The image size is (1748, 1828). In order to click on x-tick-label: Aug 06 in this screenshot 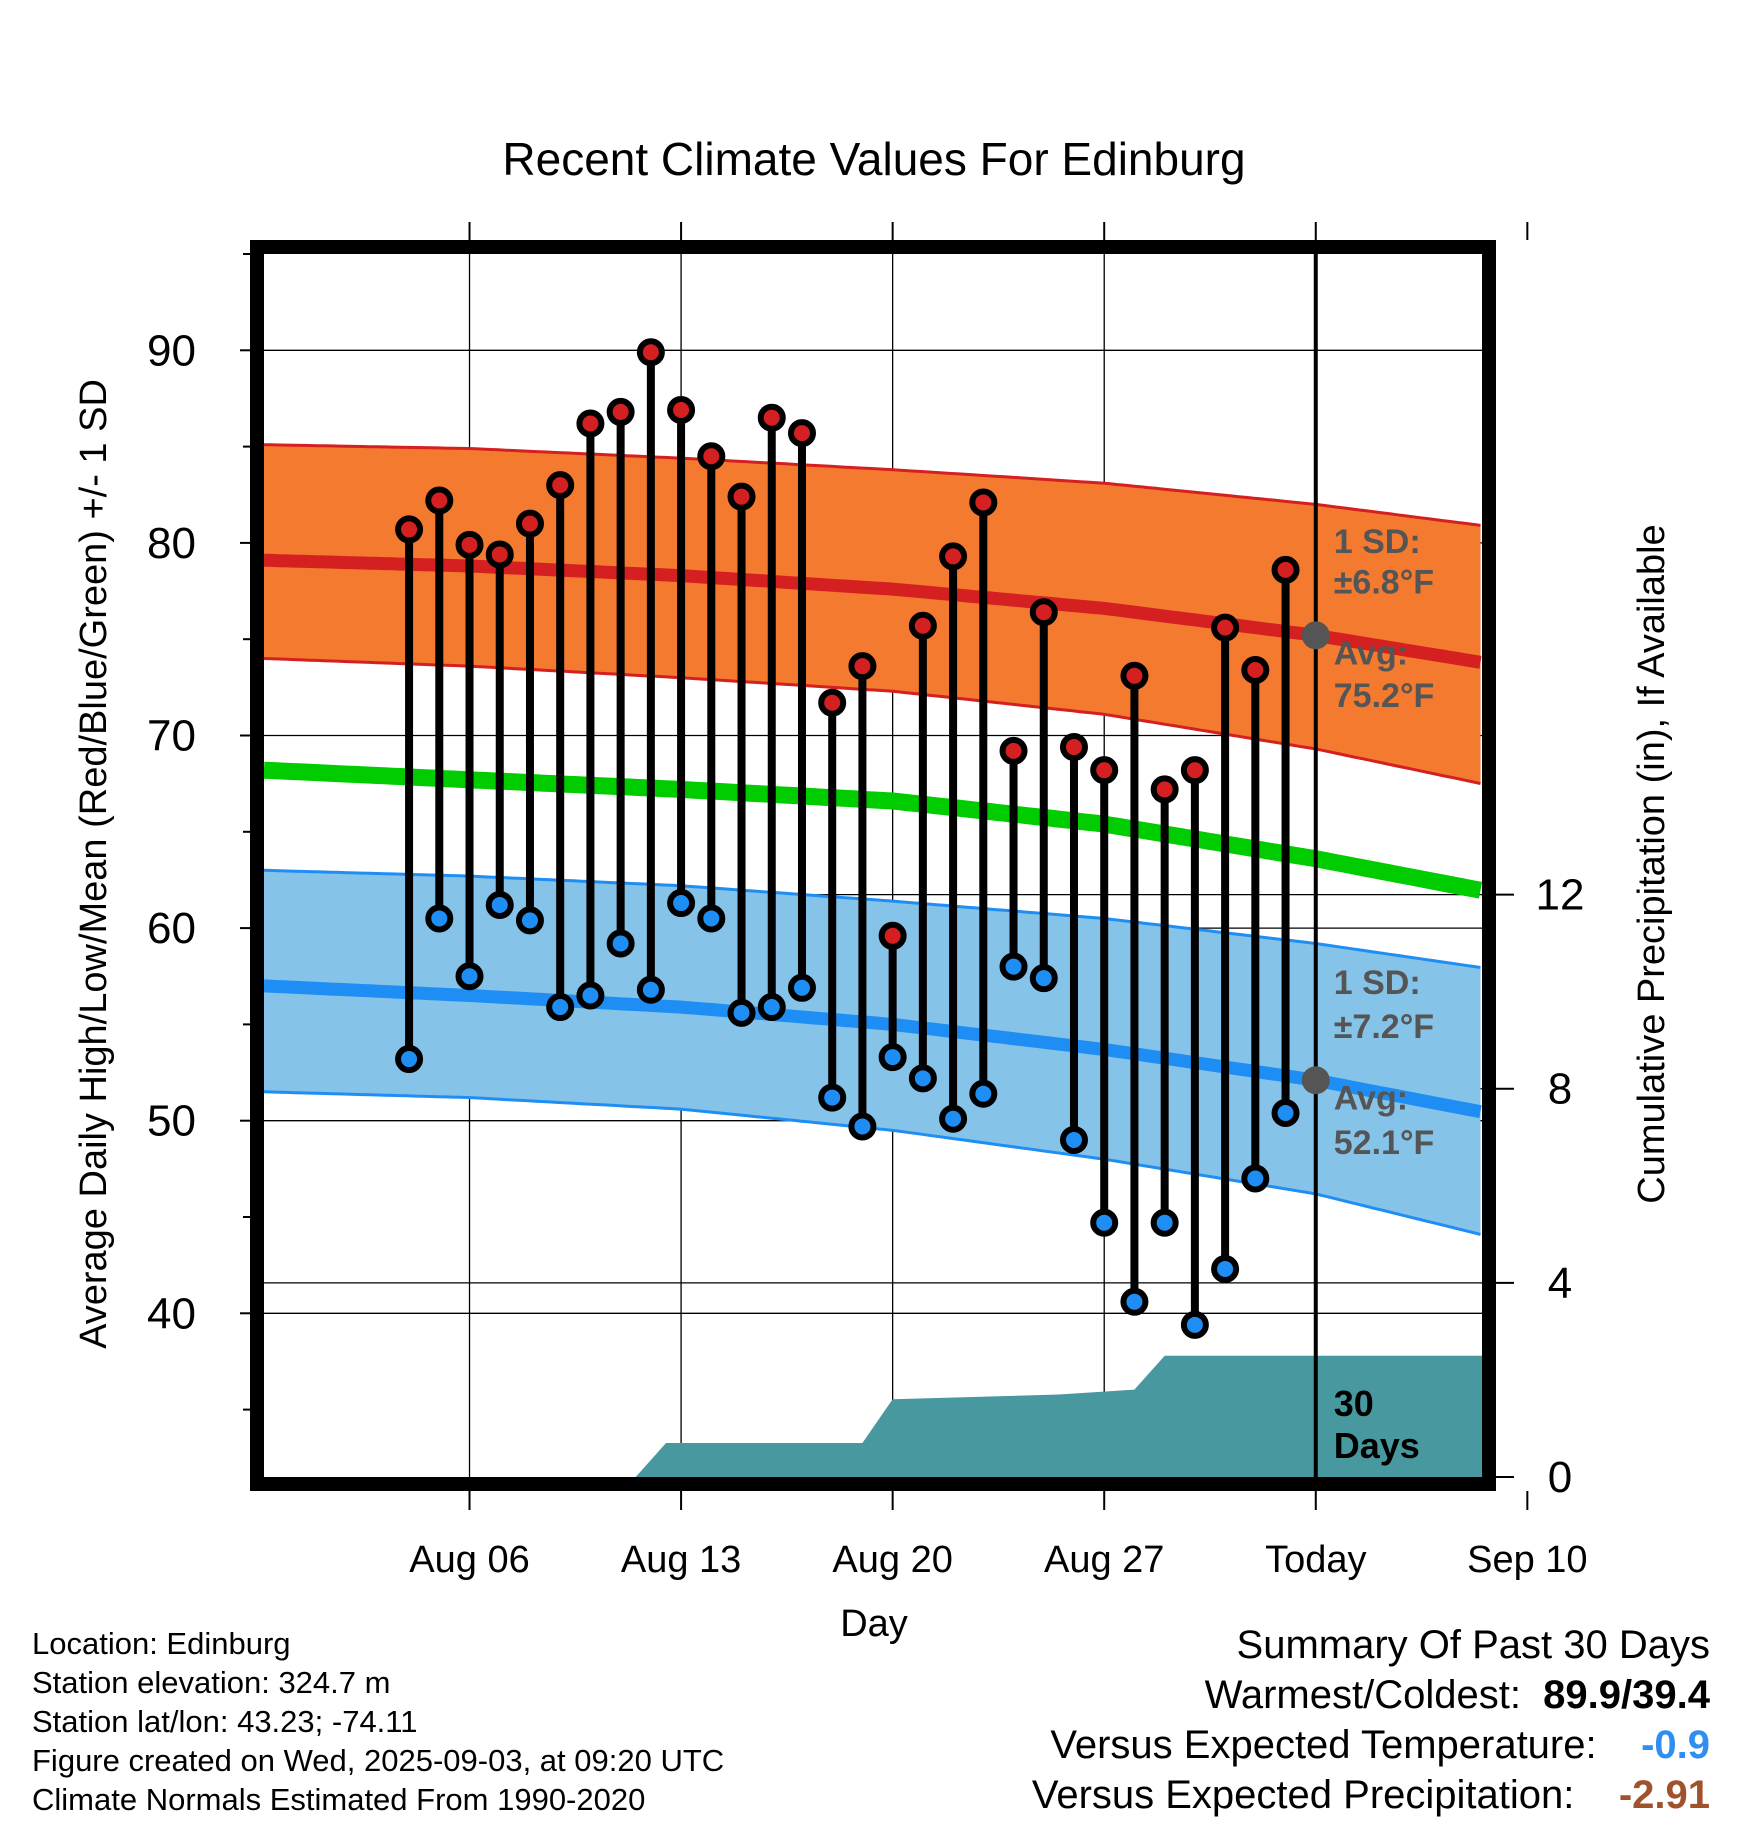, I will do `click(469, 1560)`.